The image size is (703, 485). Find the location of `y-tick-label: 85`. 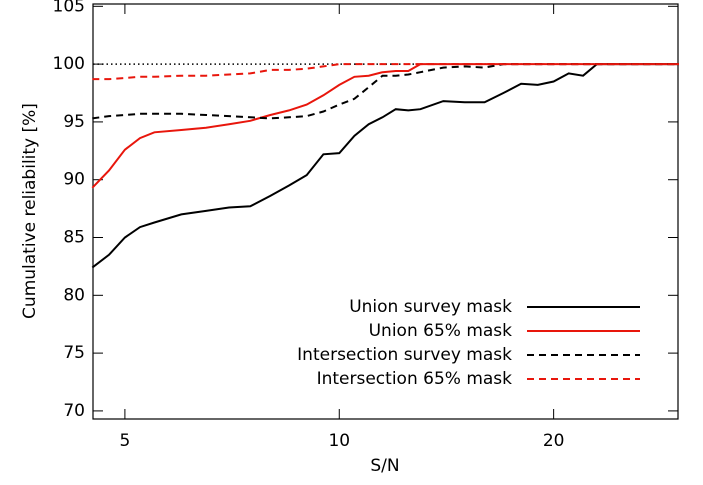

y-tick-label: 85 is located at coordinates (74, 238).